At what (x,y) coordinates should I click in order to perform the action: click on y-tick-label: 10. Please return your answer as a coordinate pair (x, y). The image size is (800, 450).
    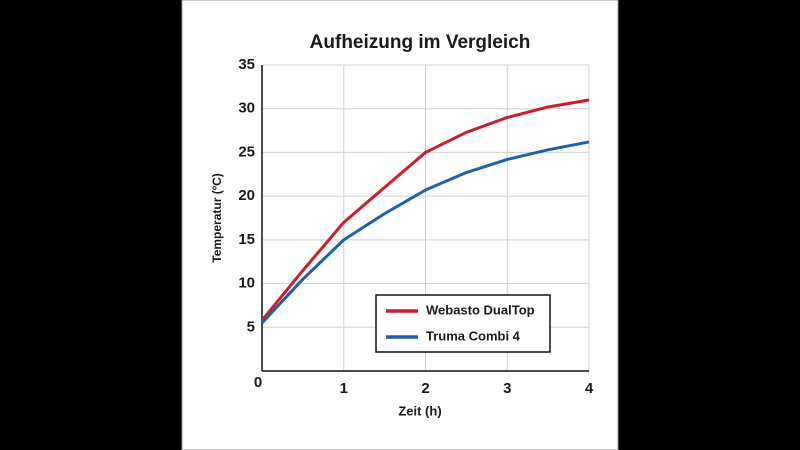
    Looking at the image, I should click on (246, 283).